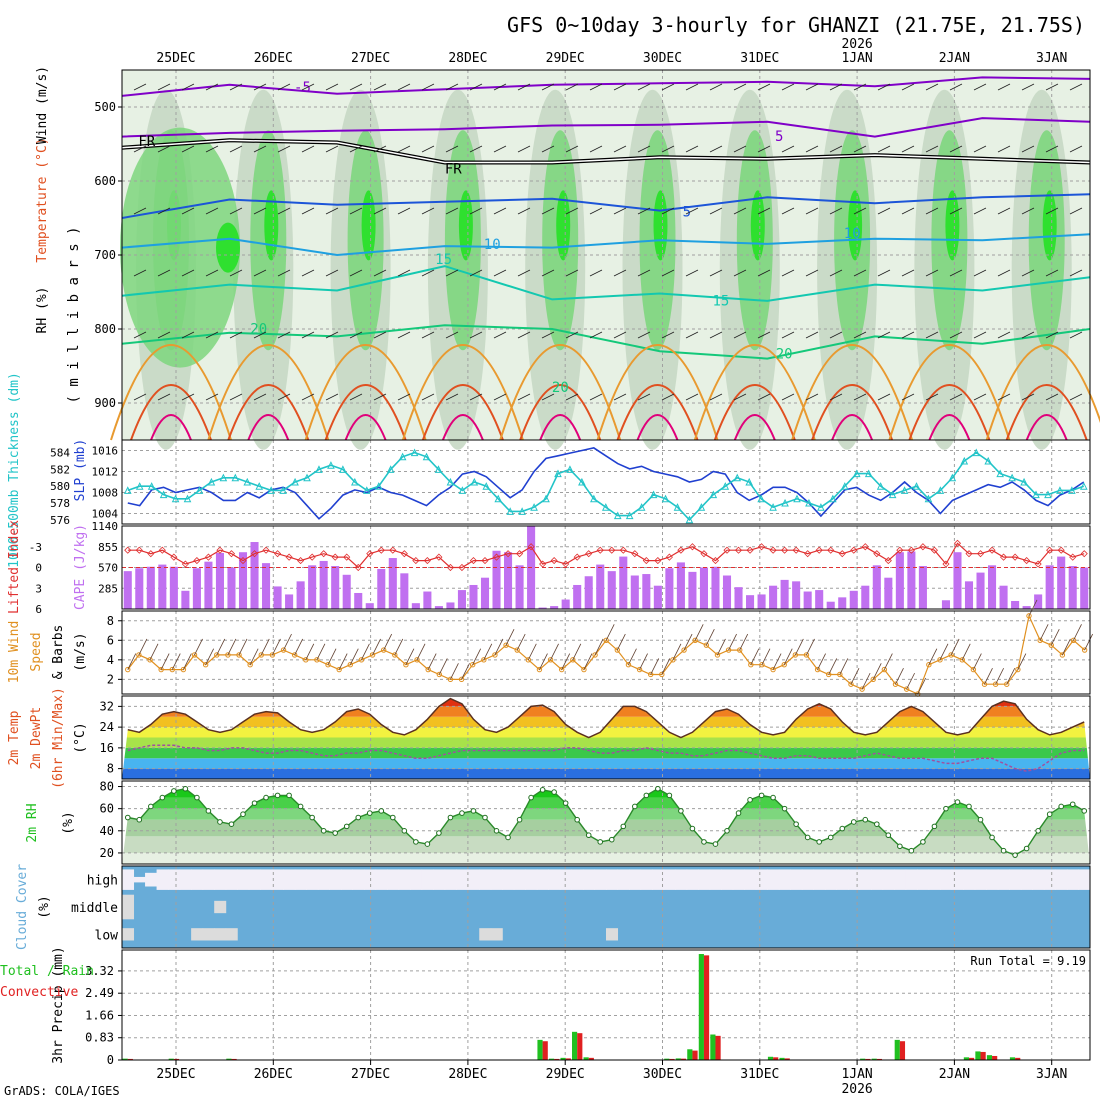 The height and width of the screenshot is (1100, 1100). Describe the element at coordinates (606, 742) in the screenshot. I see `temp-color-band` at that location.